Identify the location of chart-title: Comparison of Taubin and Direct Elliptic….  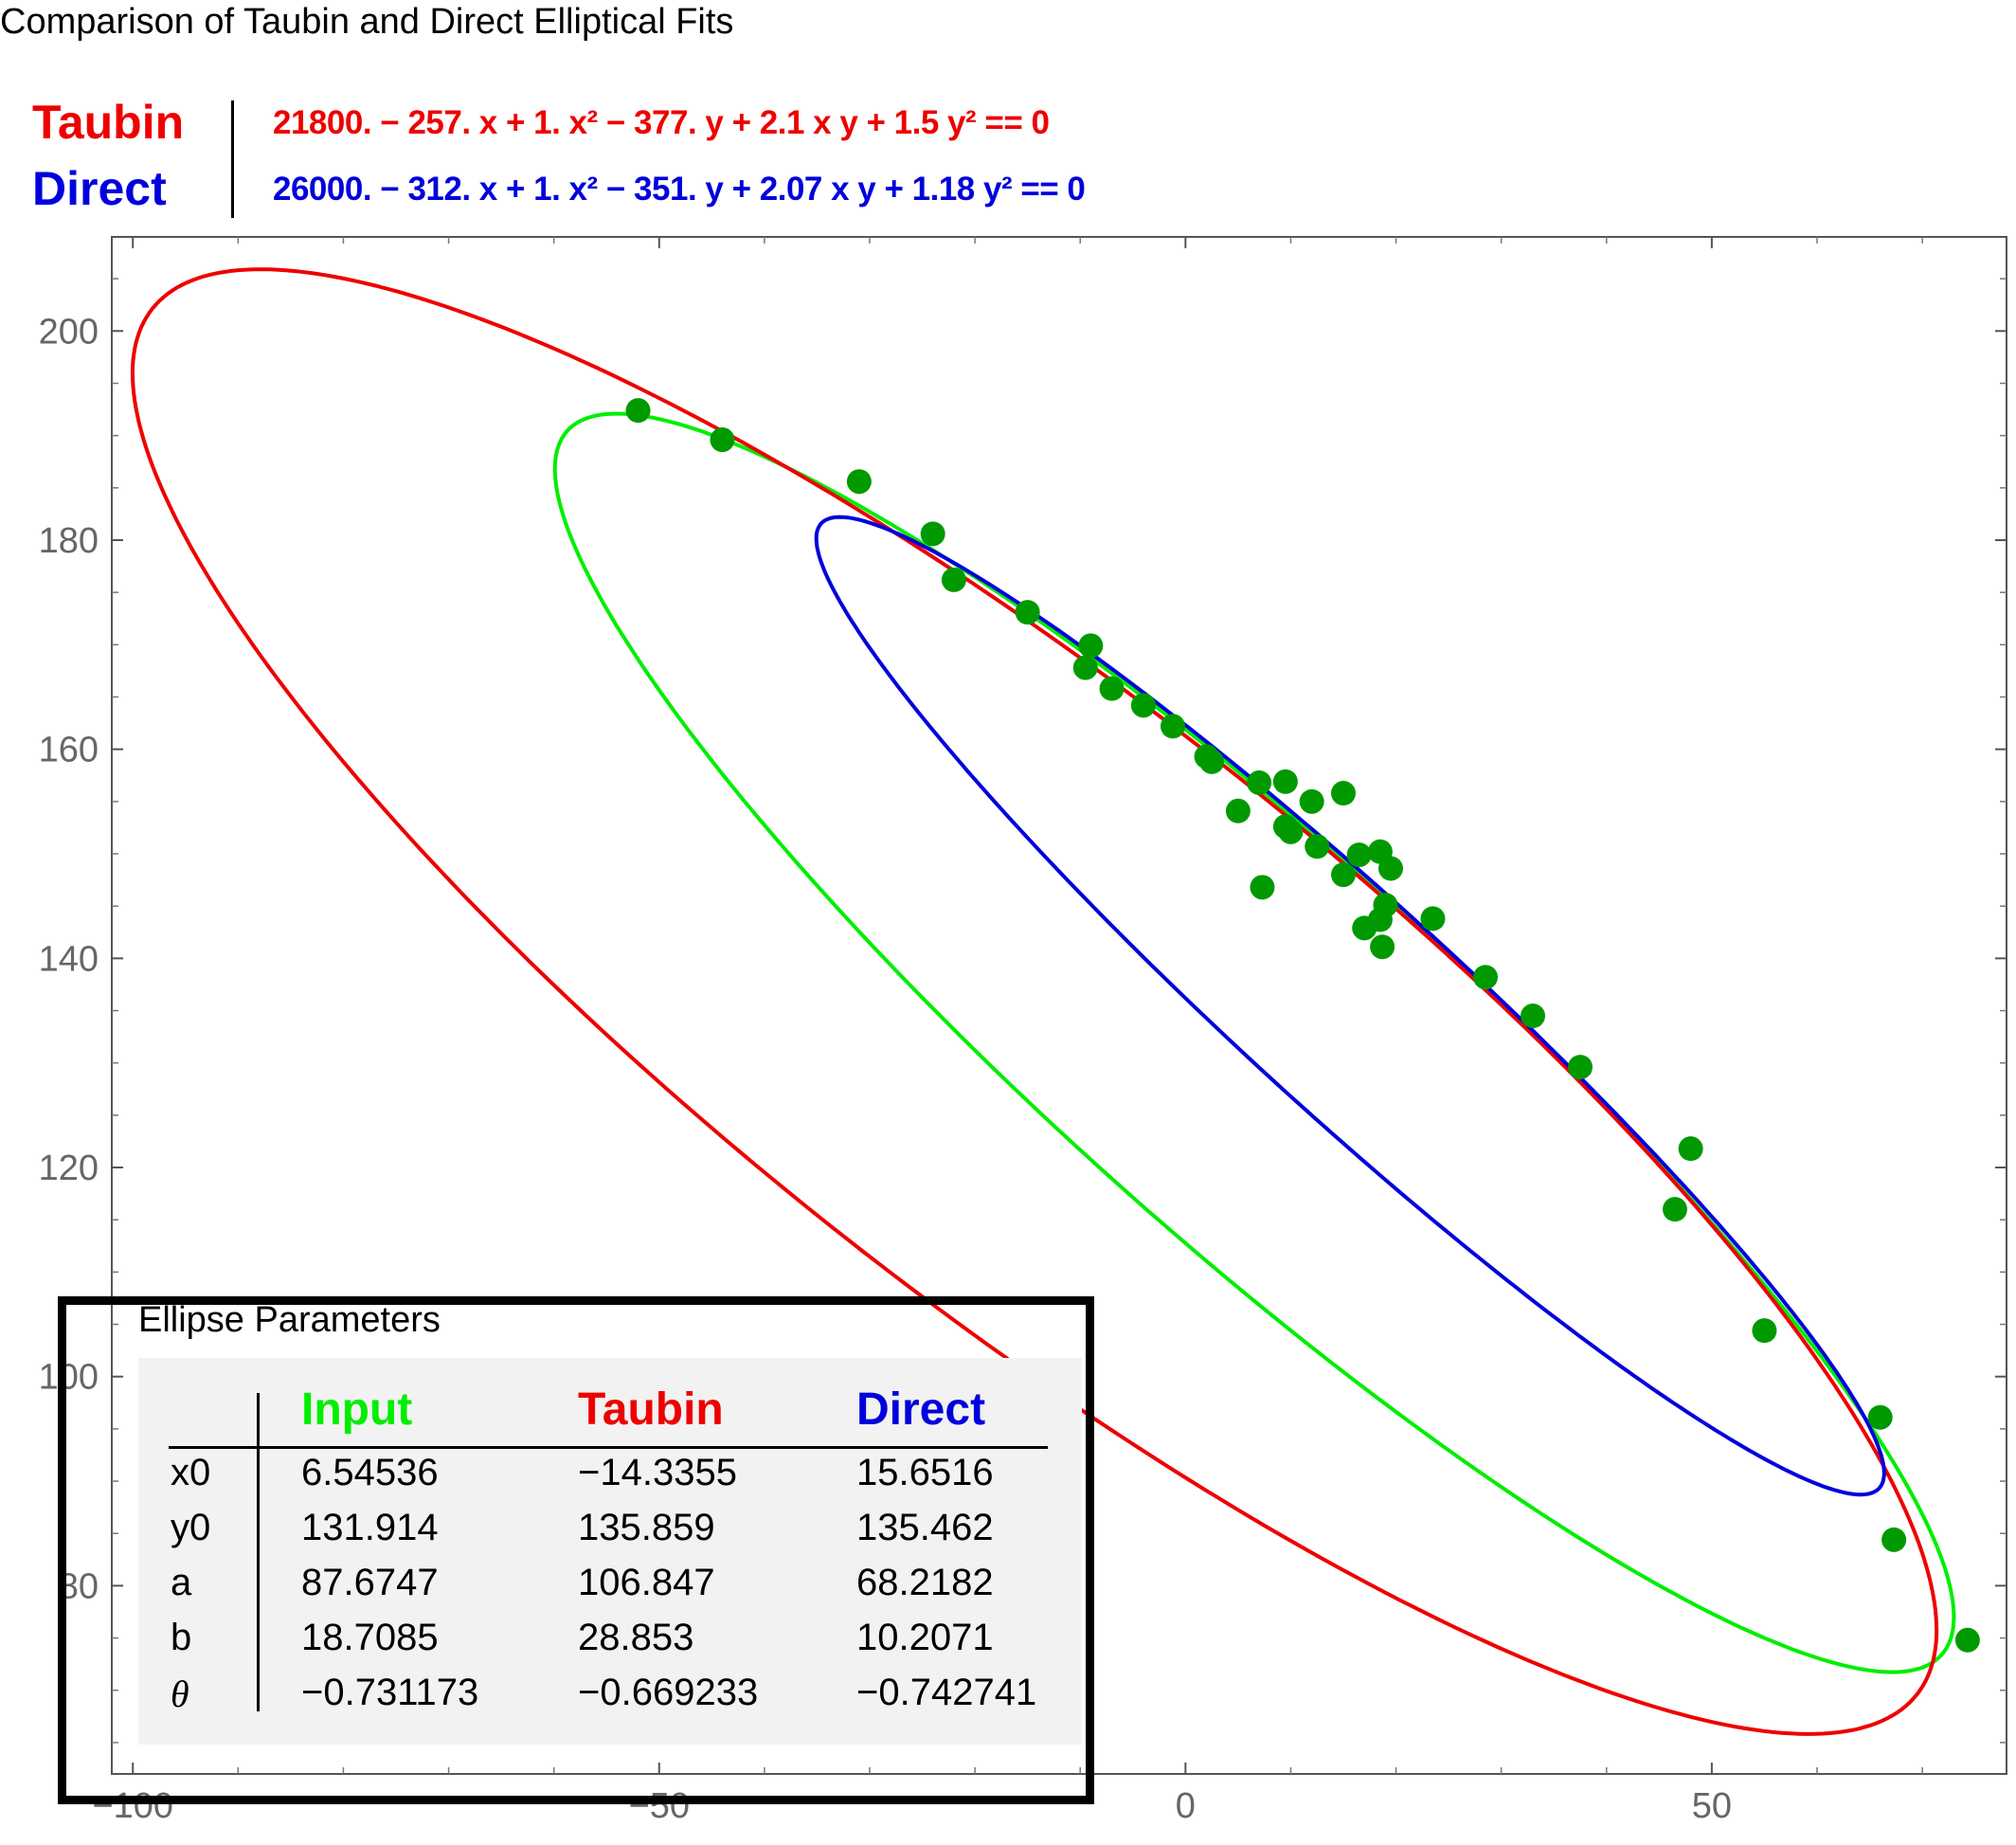
(367, 22).